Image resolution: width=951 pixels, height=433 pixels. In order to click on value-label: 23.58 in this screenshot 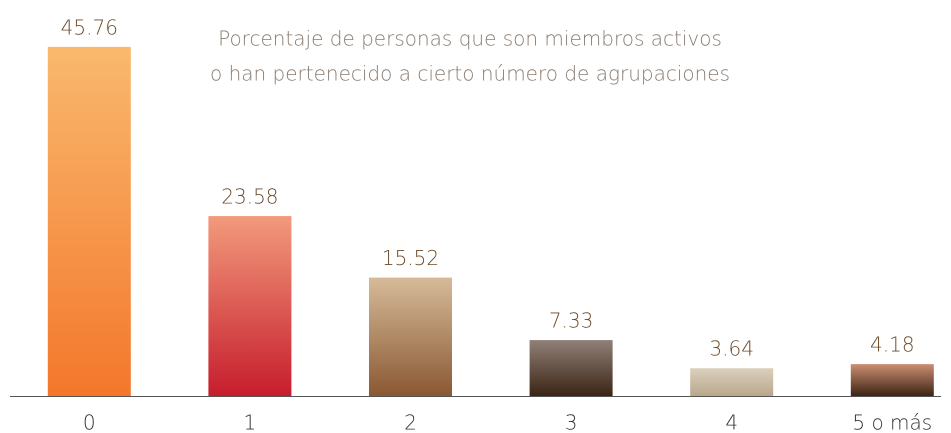, I will do `click(249, 197)`.